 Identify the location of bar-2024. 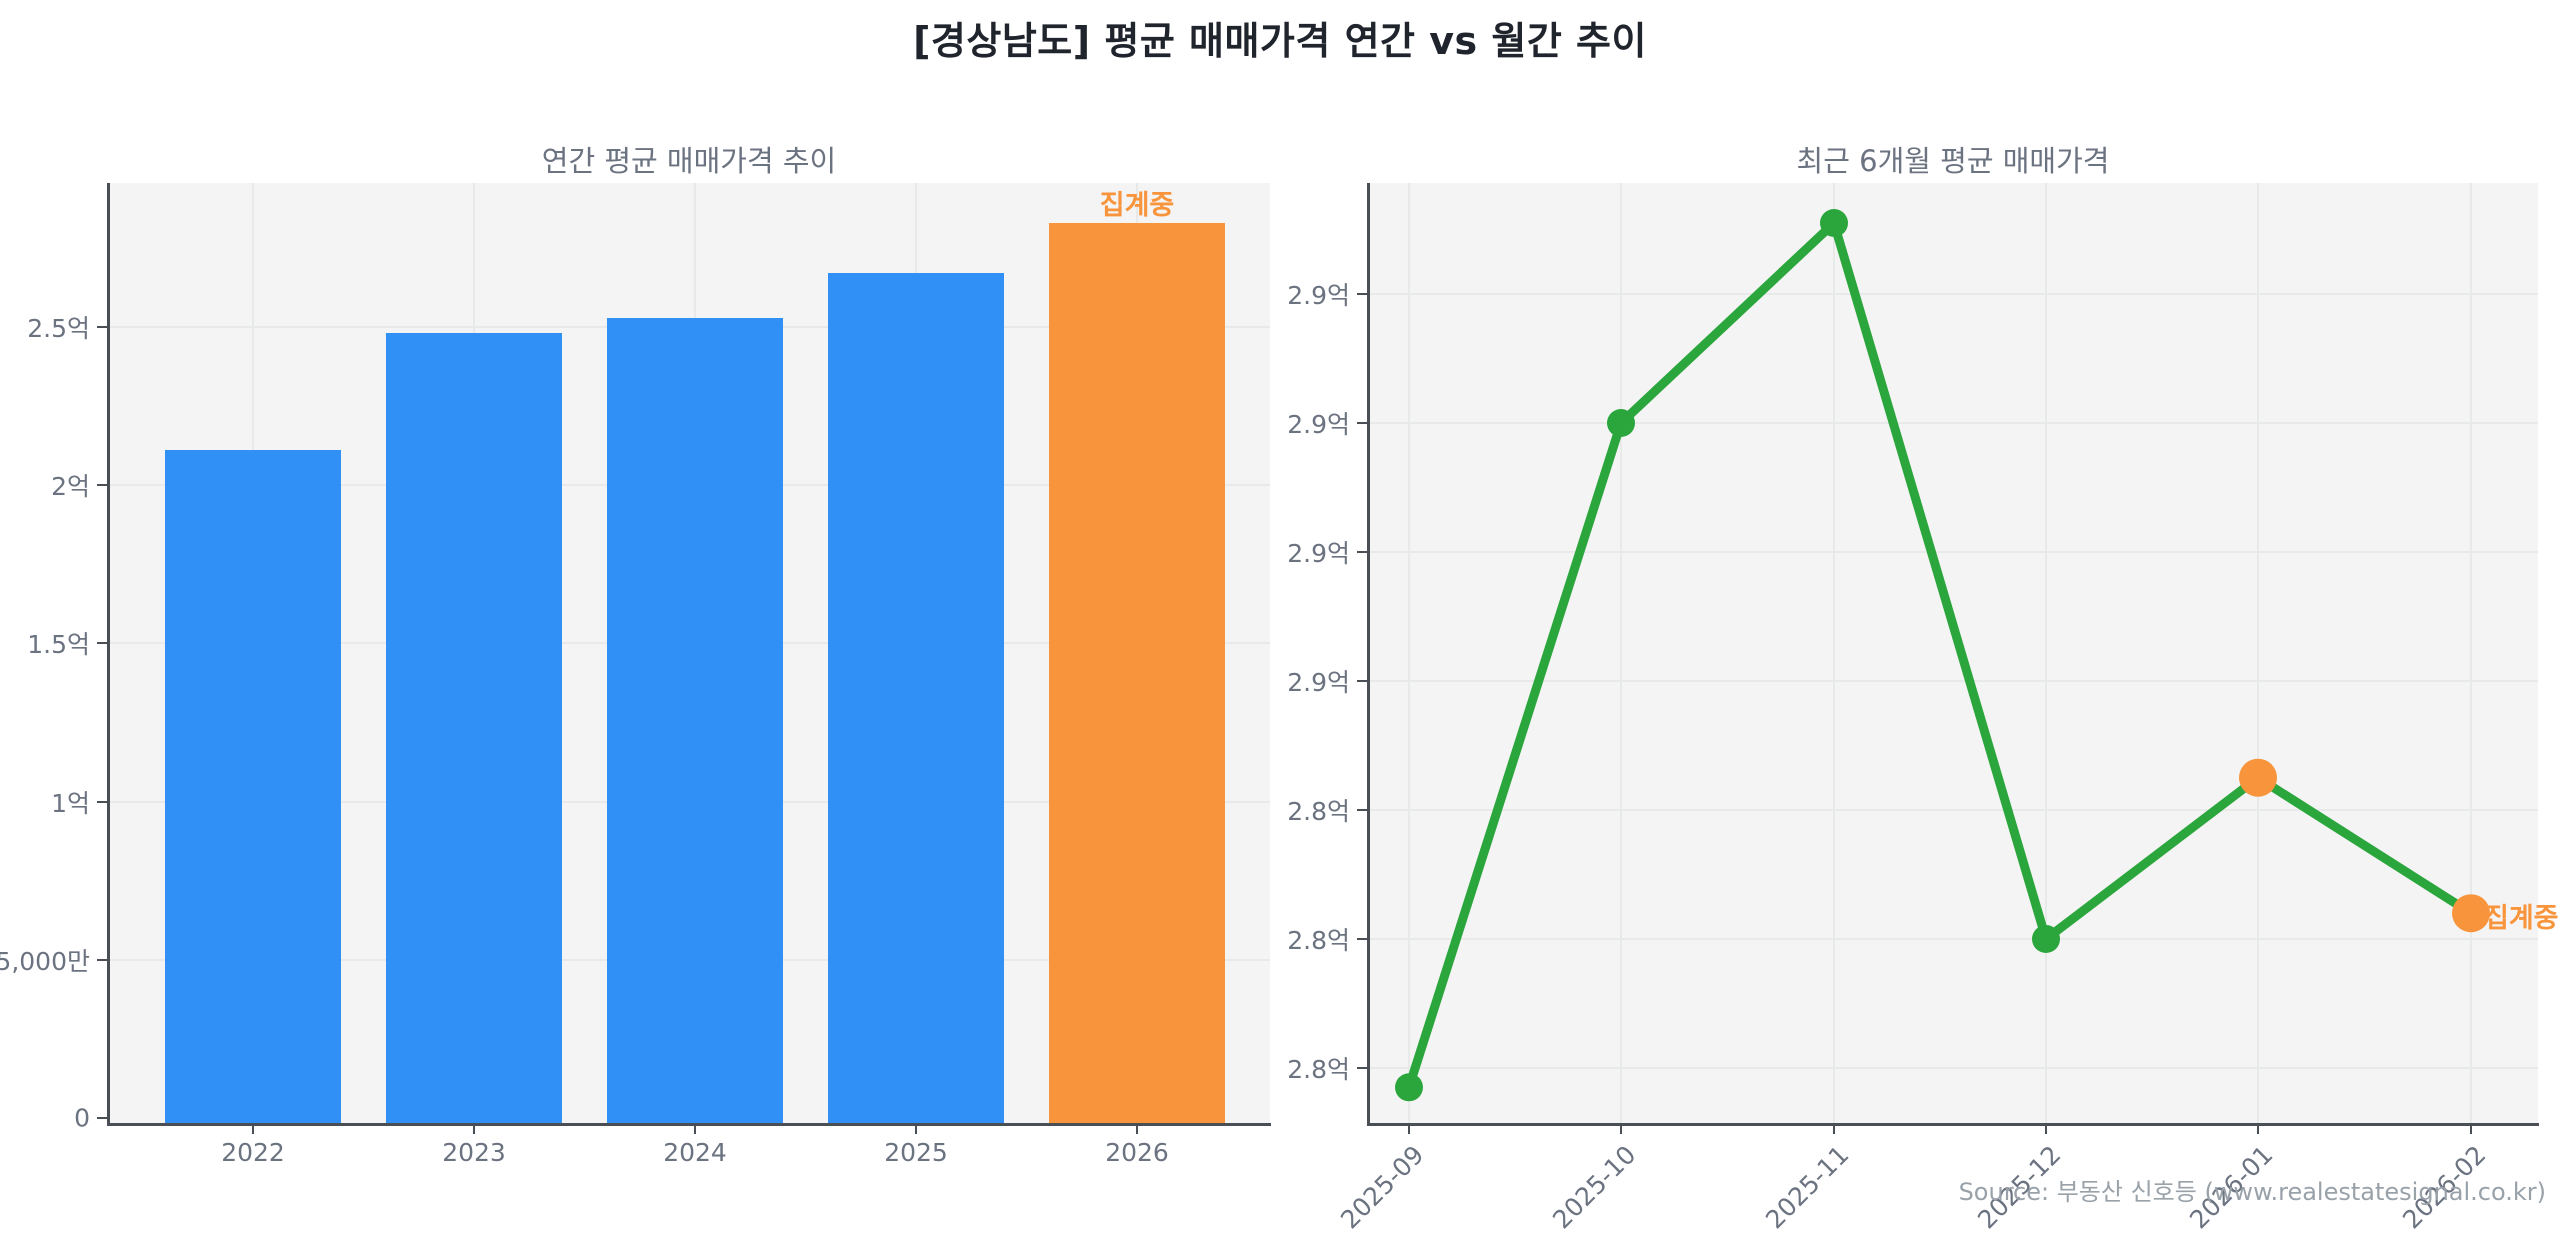
(695, 720).